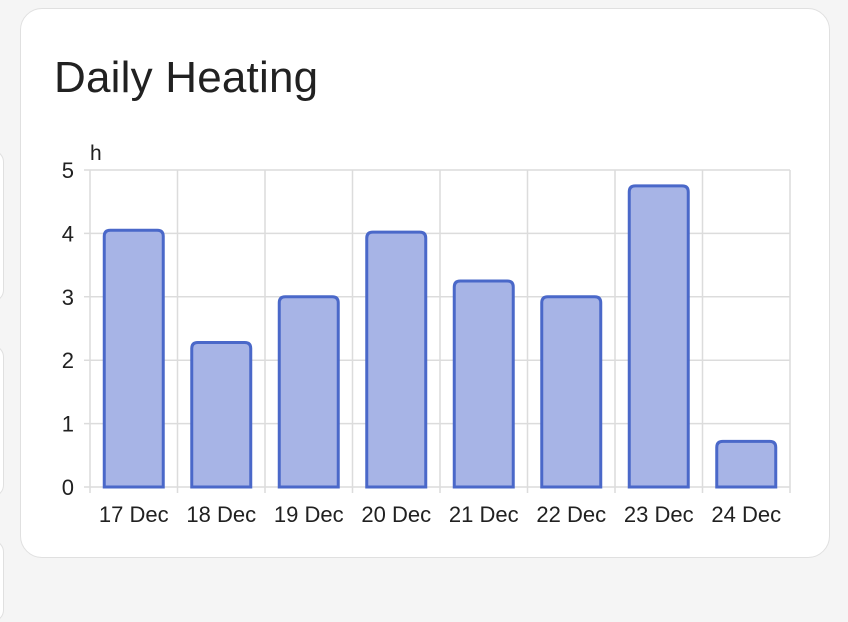 Image resolution: width=848 pixels, height=622 pixels. What do you see at coordinates (221, 414) in the screenshot?
I see `bar-18-dec` at bounding box center [221, 414].